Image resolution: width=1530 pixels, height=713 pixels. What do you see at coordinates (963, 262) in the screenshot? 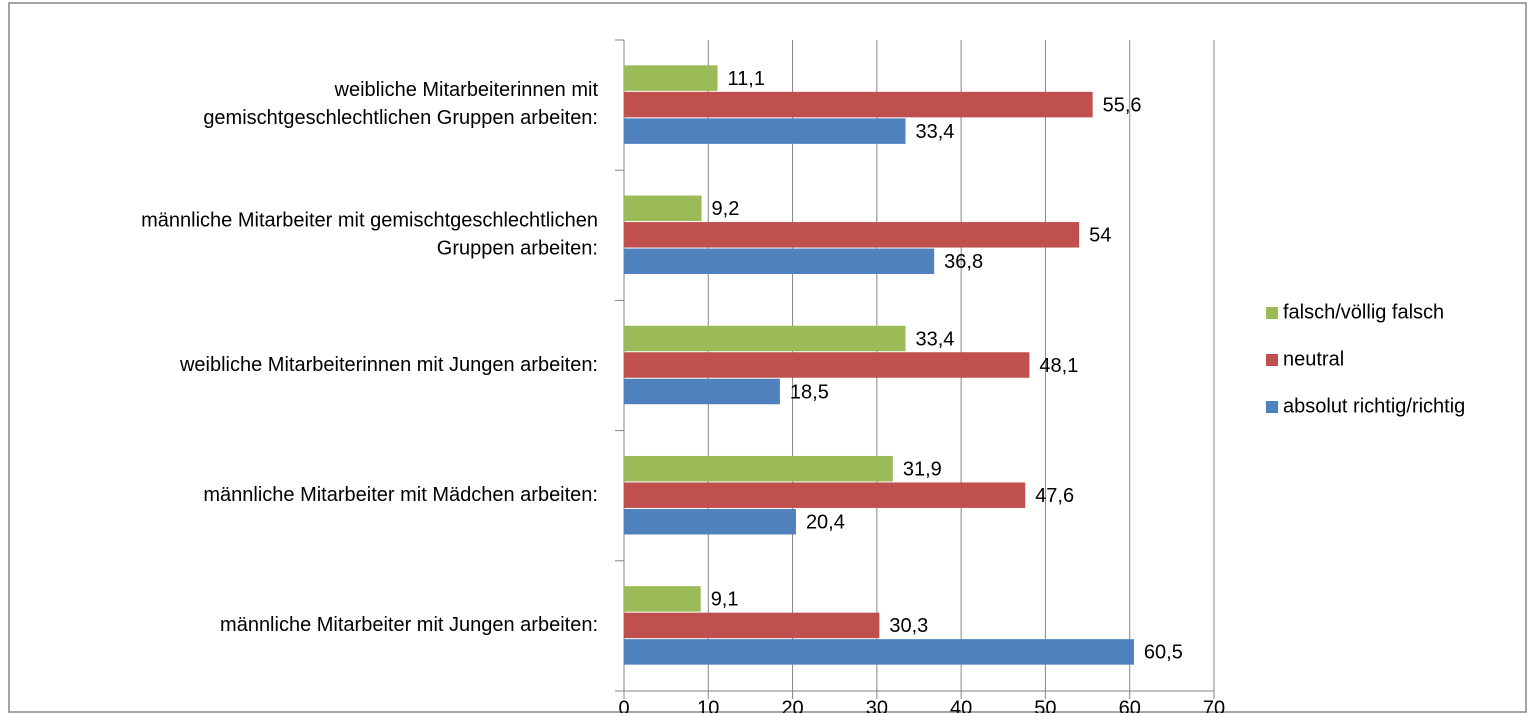
I see `data-label: 36,8` at bounding box center [963, 262].